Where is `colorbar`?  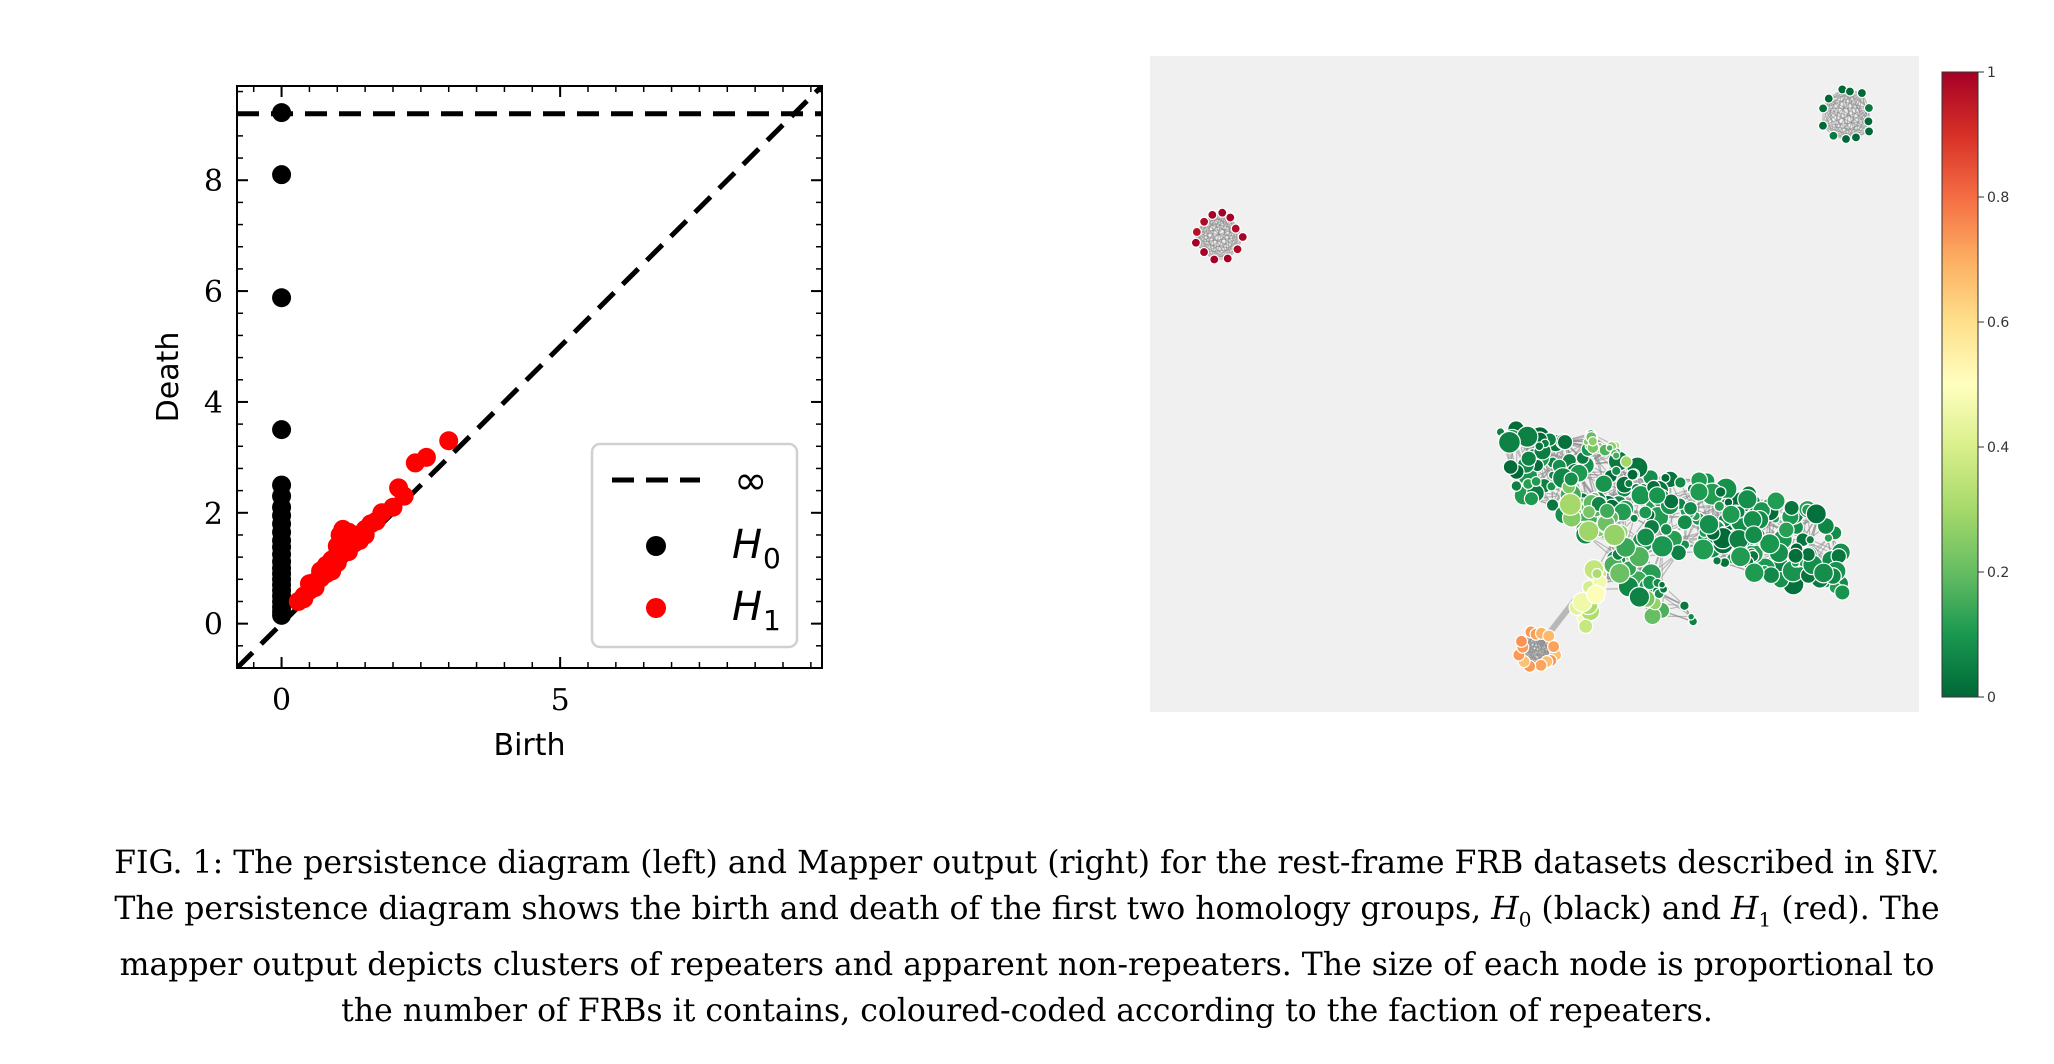
colorbar is located at coordinates (1960, 384).